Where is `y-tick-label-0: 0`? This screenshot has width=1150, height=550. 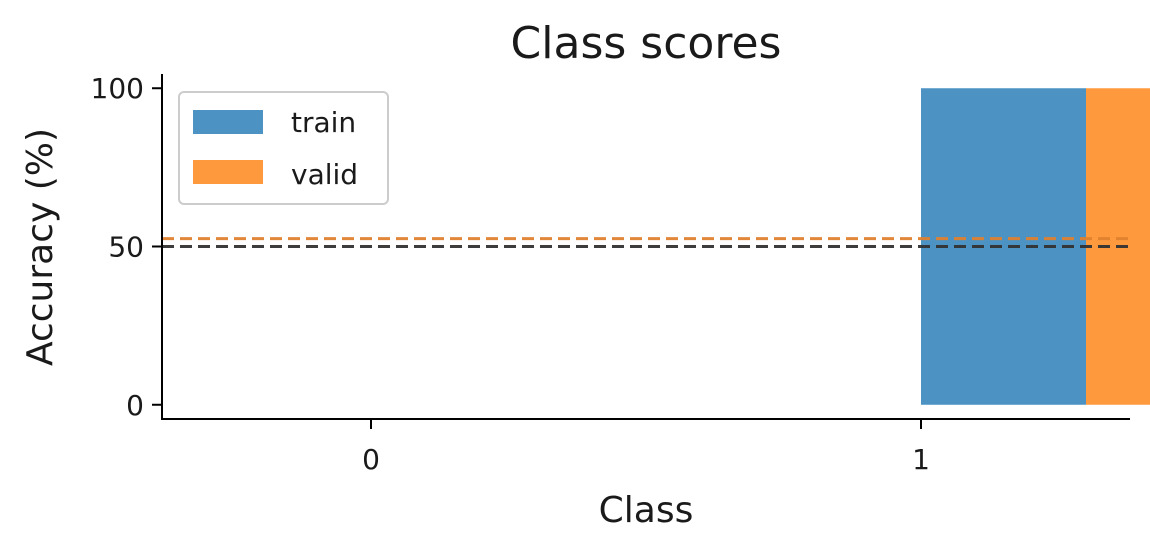
y-tick-label-0: 0 is located at coordinates (135, 405).